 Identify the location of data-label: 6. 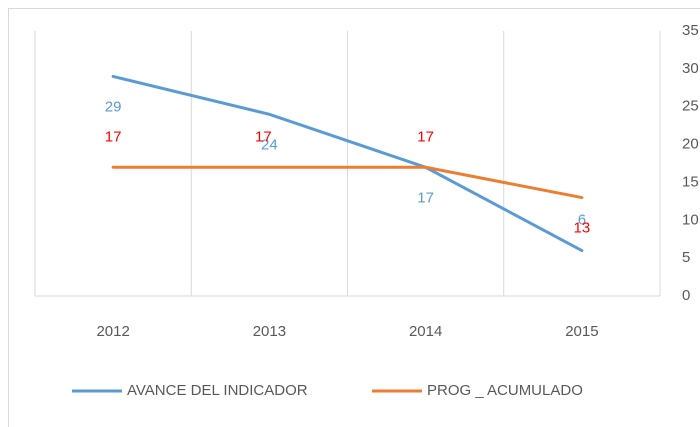
(582, 220).